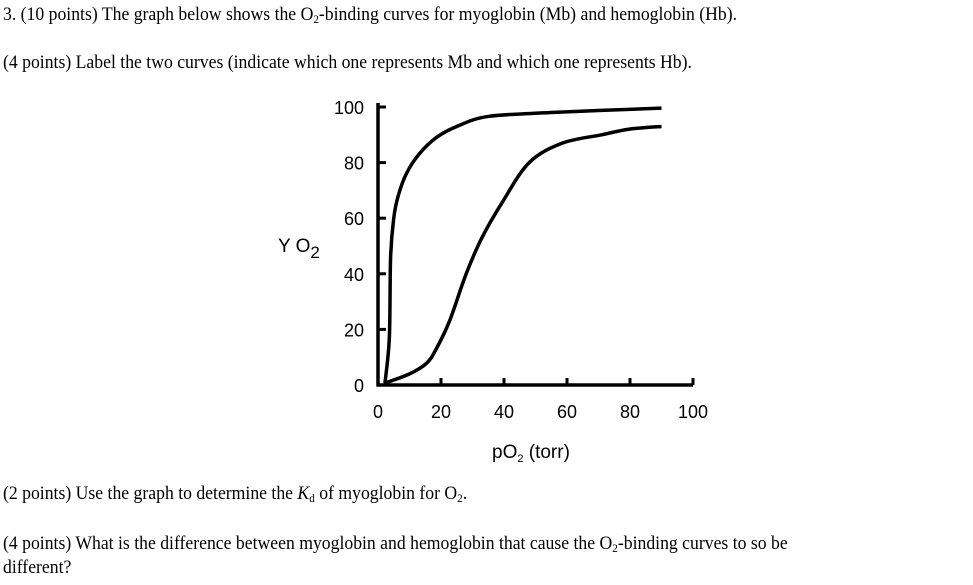  I want to click on part-c-sub: 2, so click(615, 548).